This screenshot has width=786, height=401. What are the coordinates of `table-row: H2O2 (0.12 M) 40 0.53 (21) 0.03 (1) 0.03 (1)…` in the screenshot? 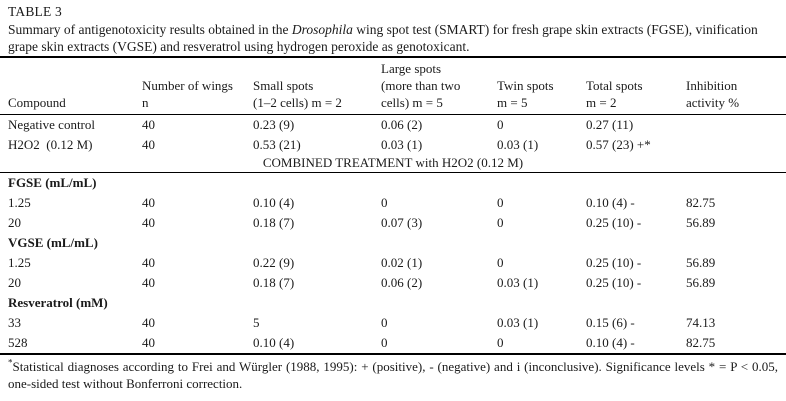 It's located at (393, 145).